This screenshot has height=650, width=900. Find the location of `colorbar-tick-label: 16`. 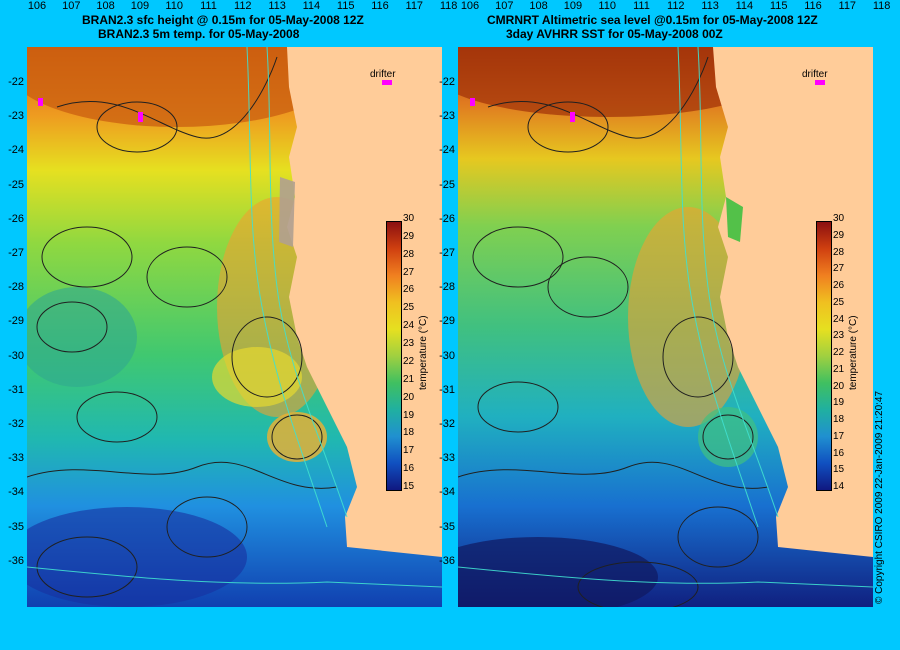

colorbar-tick-label: 16 is located at coordinates (839, 453).